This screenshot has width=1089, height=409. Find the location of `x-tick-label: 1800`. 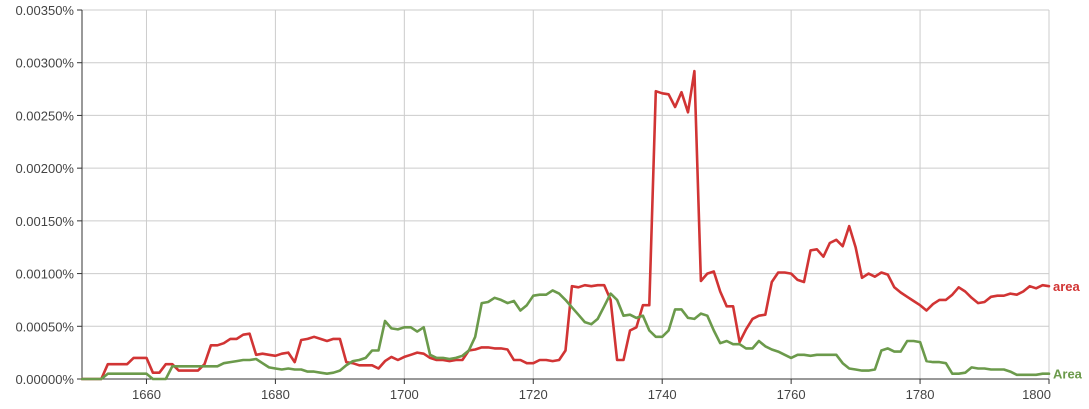

x-tick-label: 1800 is located at coordinates (1036, 394).